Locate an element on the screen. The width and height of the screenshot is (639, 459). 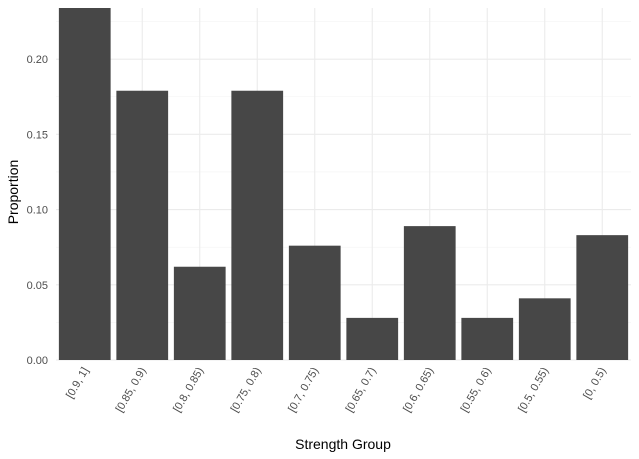
y-axis-ticks: 0.00 0.05 0.10 0.15 0.20 is located at coordinates (37, 210).